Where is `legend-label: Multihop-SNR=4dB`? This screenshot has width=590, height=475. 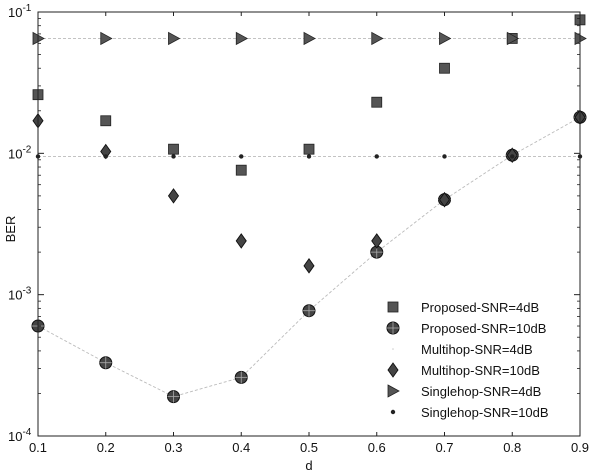 legend-label: Multihop-SNR=4dB is located at coordinates (477, 349).